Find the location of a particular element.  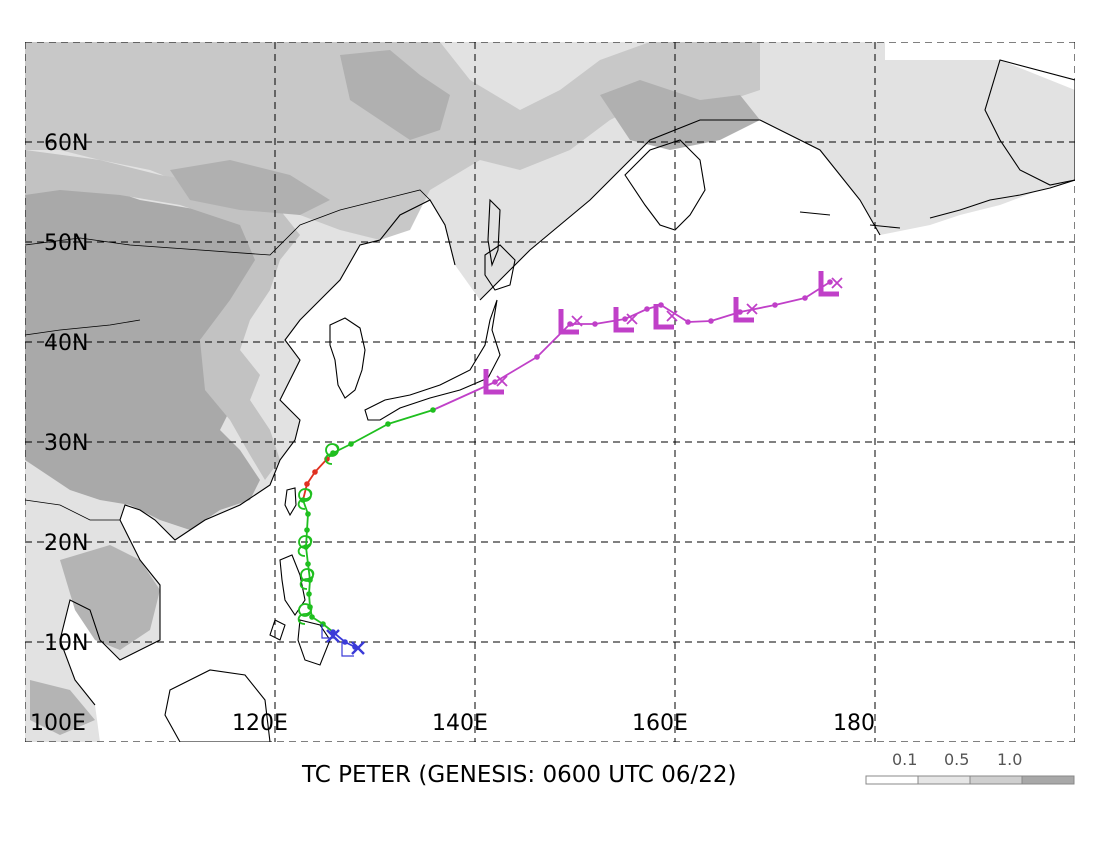

lat-label-10n: 10N is located at coordinates (66, 643).